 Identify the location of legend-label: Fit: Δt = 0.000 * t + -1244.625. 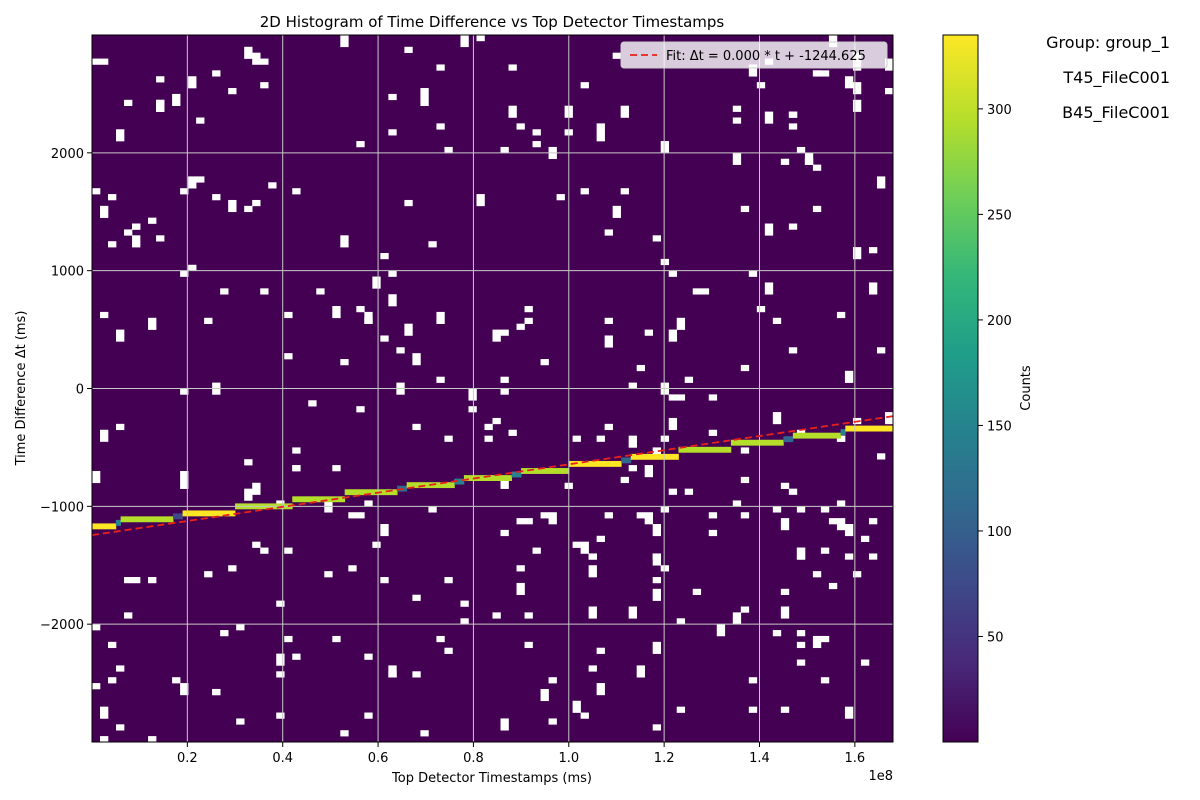
(766, 56).